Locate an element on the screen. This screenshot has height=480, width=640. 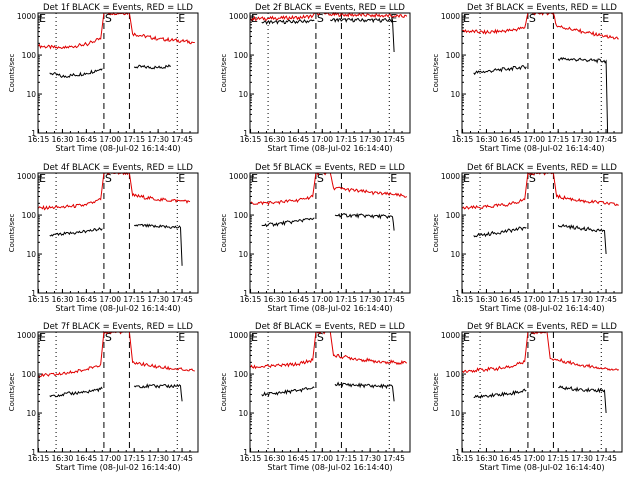
panel-title: Det 8f BLACK = Events, RED = LLD is located at coordinates (330, 327).